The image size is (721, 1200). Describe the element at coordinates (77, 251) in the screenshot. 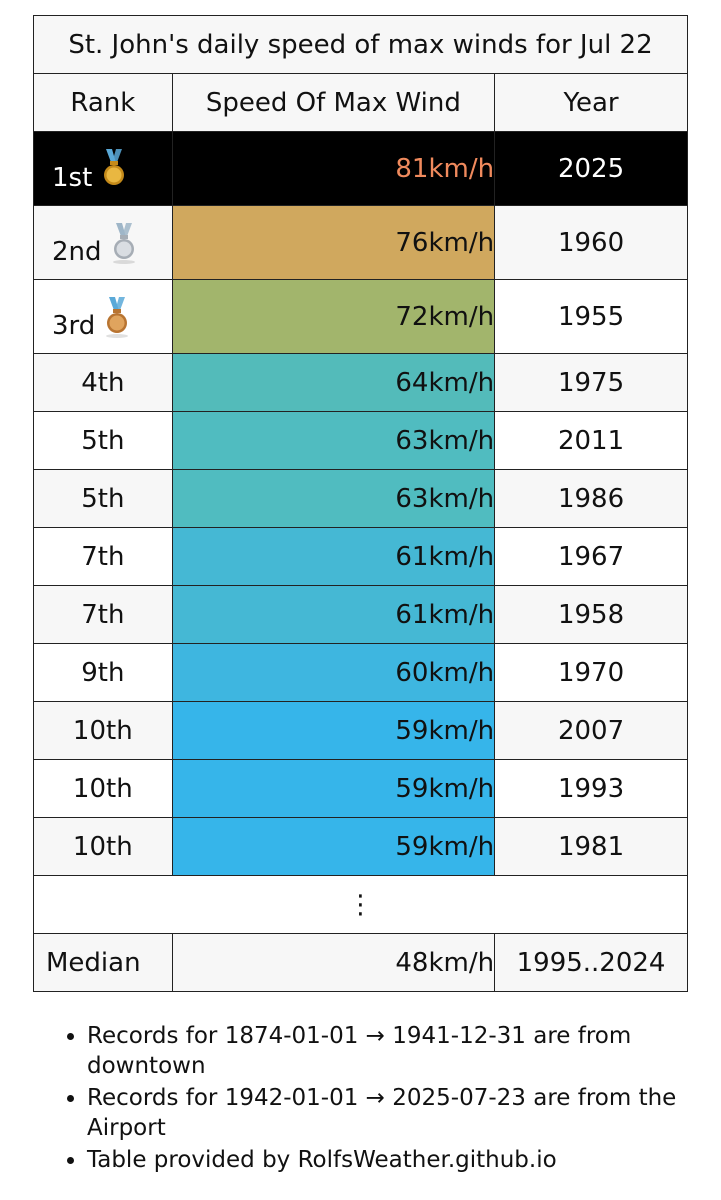

I see `rank-label: 2nd` at that location.